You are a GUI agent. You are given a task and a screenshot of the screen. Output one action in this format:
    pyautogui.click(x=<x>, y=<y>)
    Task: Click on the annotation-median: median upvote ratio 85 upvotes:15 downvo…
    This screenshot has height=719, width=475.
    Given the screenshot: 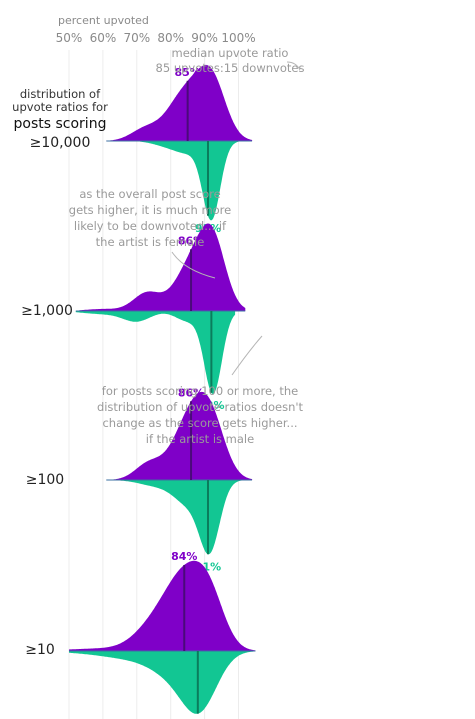 What is the action you would take?
    pyautogui.click(x=230, y=60)
    